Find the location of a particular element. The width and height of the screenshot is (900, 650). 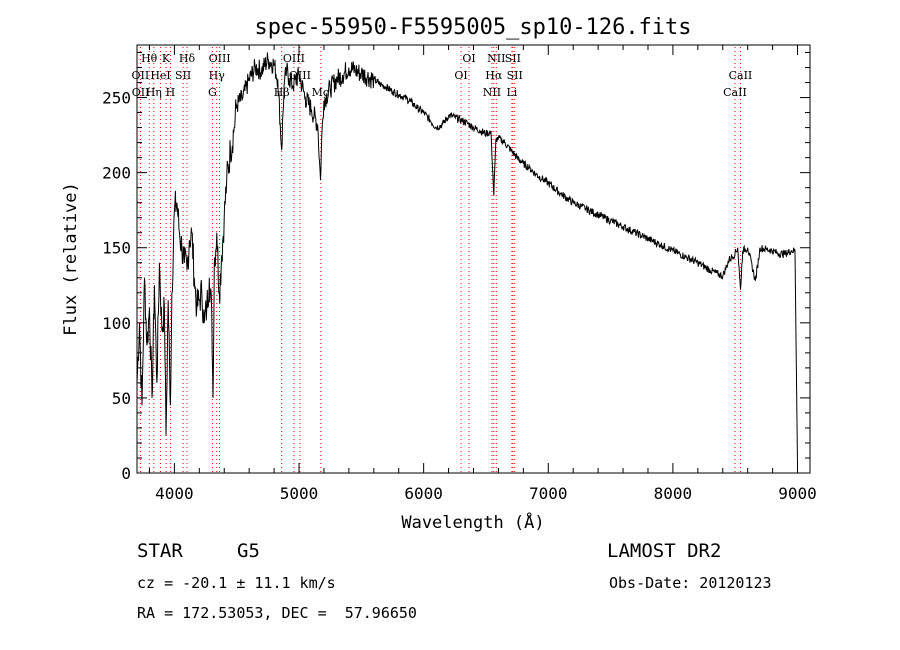

y-tick-label: 100 is located at coordinates (116, 323).